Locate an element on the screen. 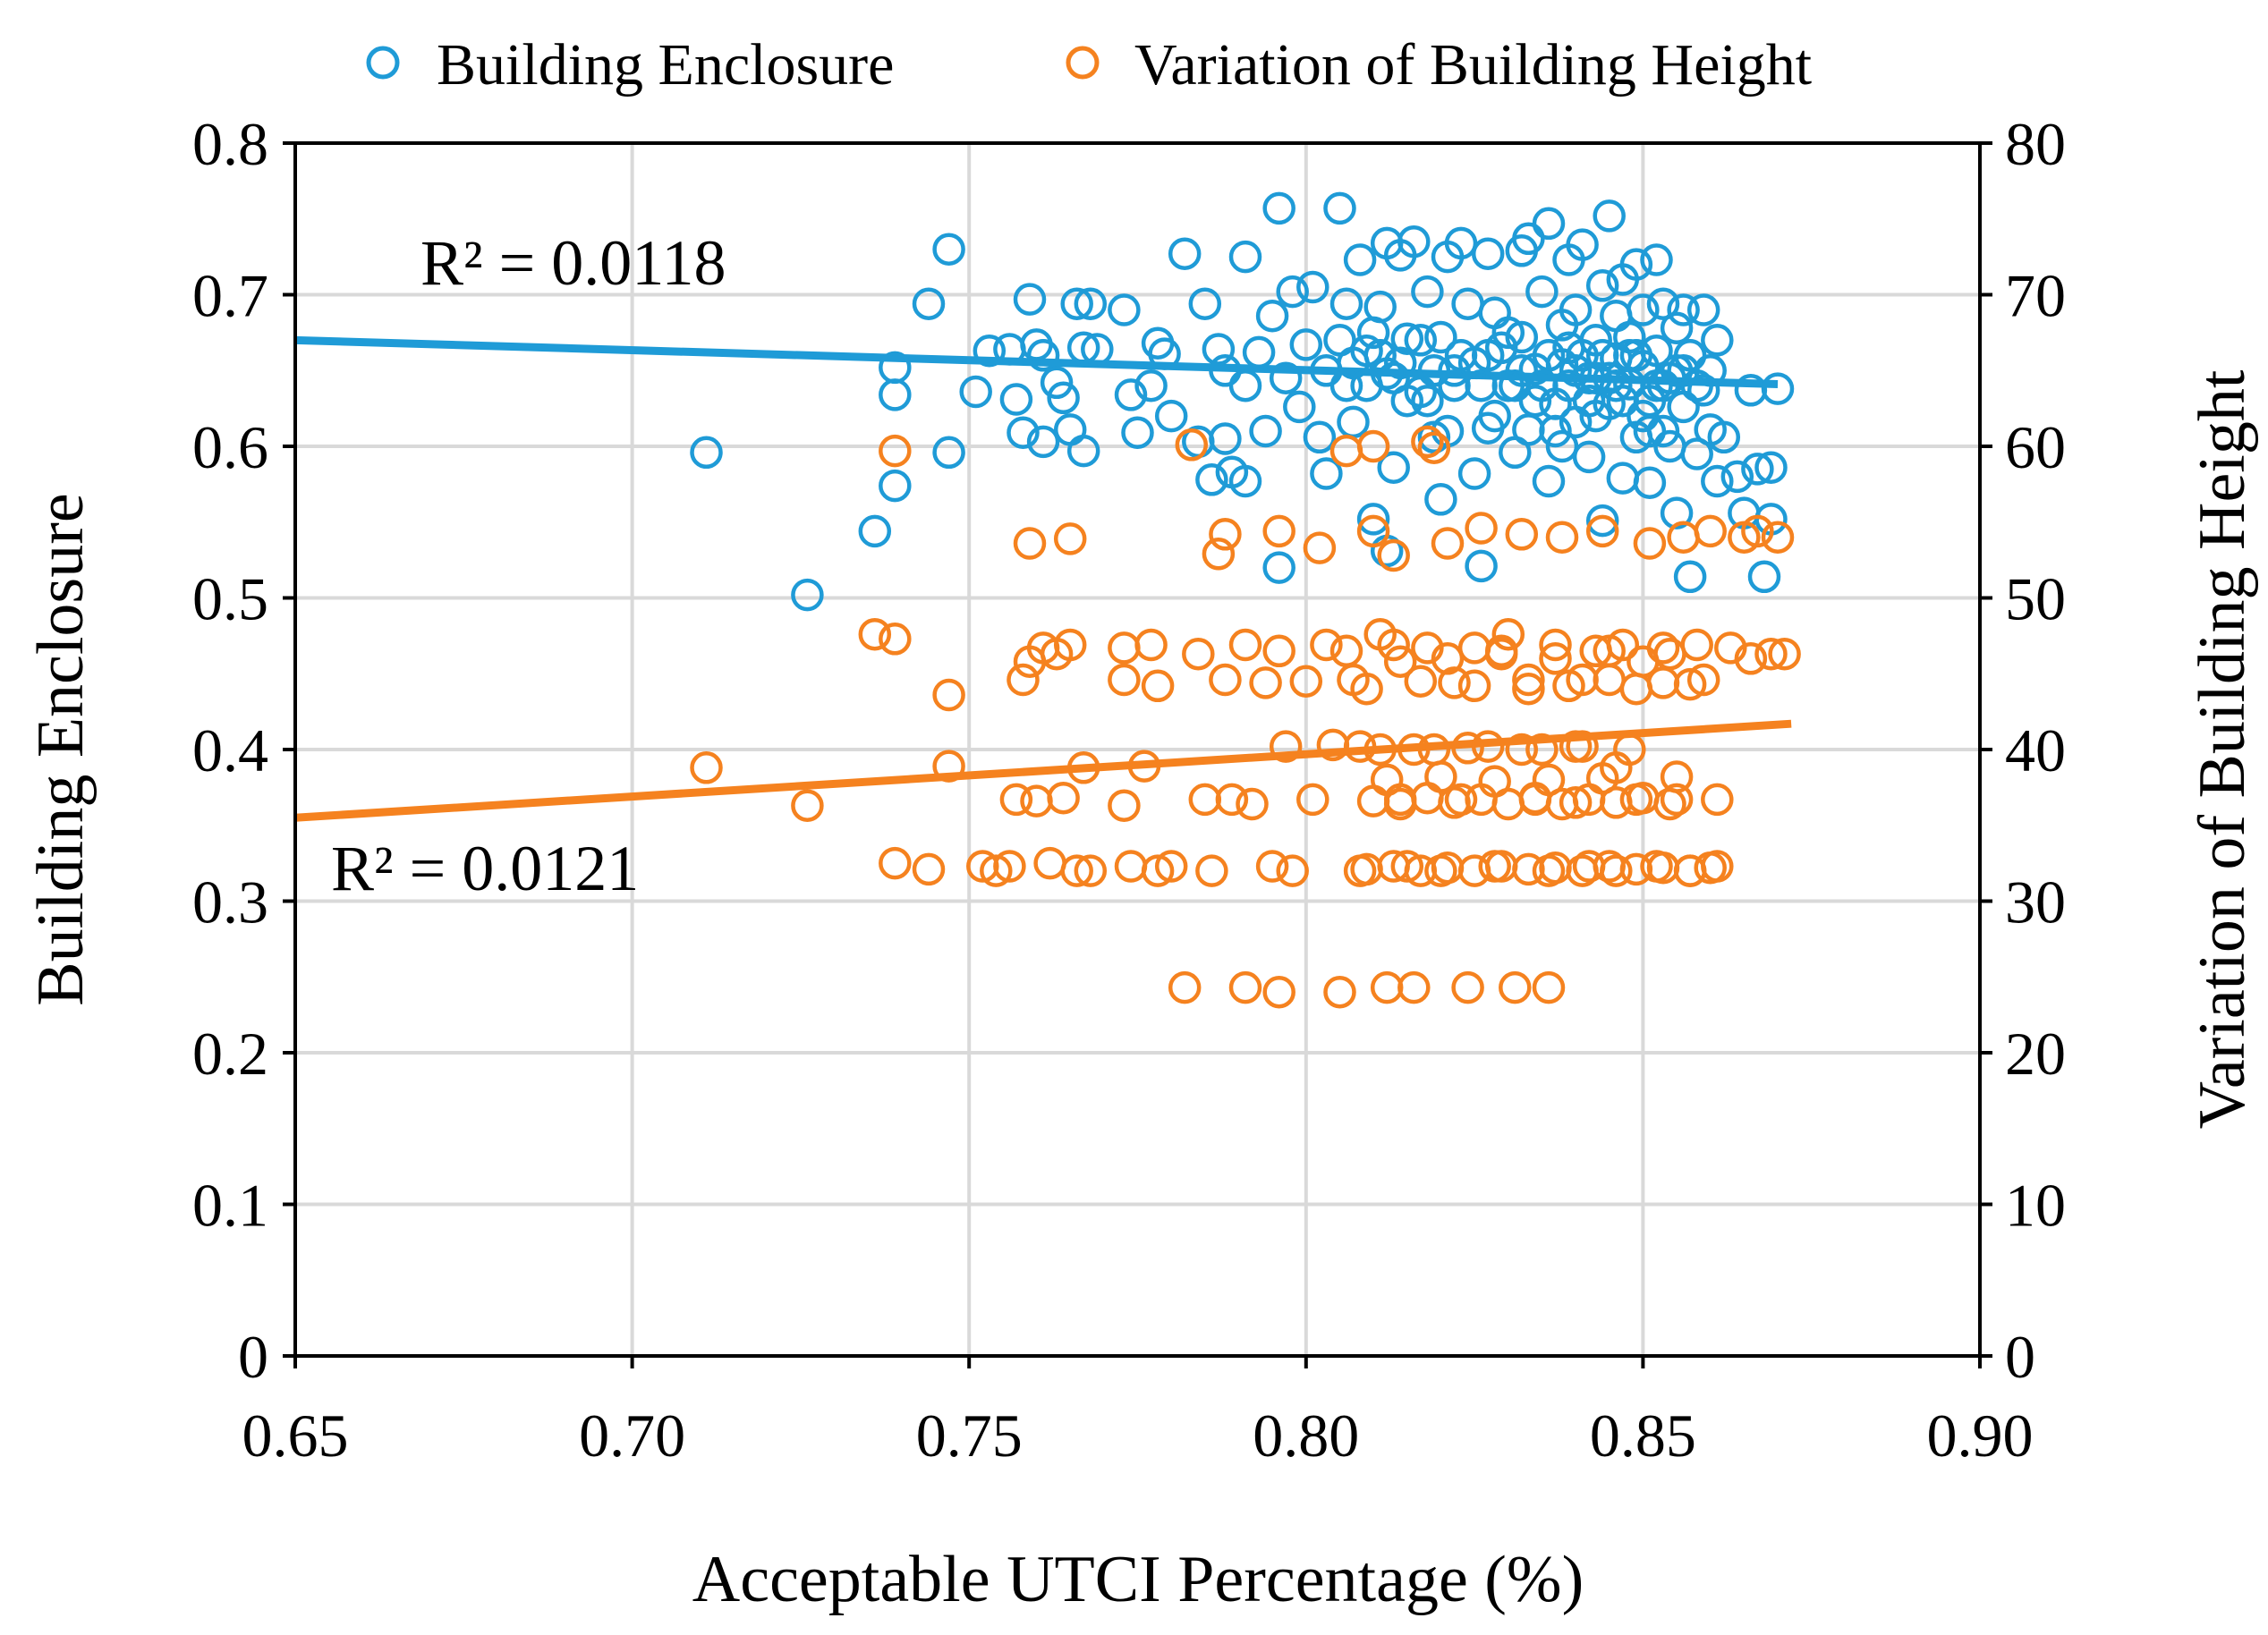  x-tick-label: 0.85 is located at coordinates (1643, 1436).